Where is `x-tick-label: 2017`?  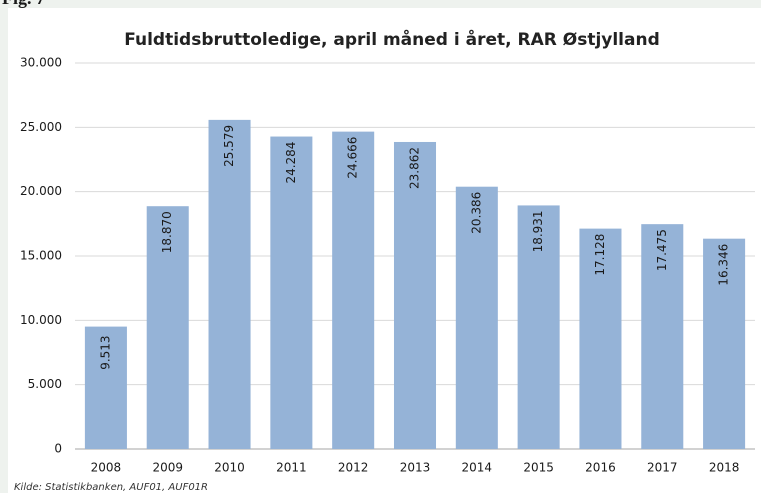
x-tick-label: 2017 is located at coordinates (662, 468).